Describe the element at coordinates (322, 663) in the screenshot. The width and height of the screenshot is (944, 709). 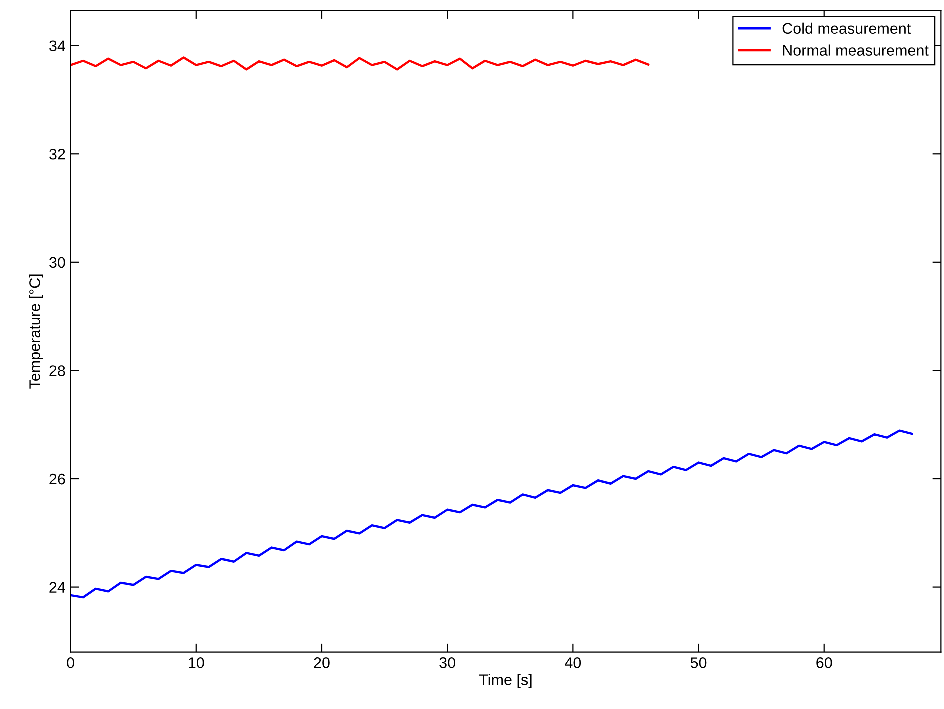
I see `x-tick-label: 20` at that location.